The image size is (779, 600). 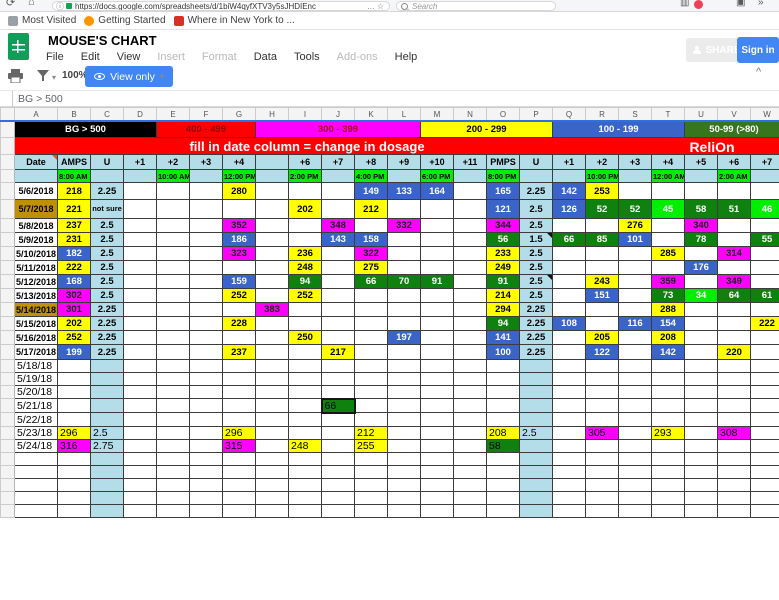 I want to click on value-cell: 149, so click(x=371, y=191).